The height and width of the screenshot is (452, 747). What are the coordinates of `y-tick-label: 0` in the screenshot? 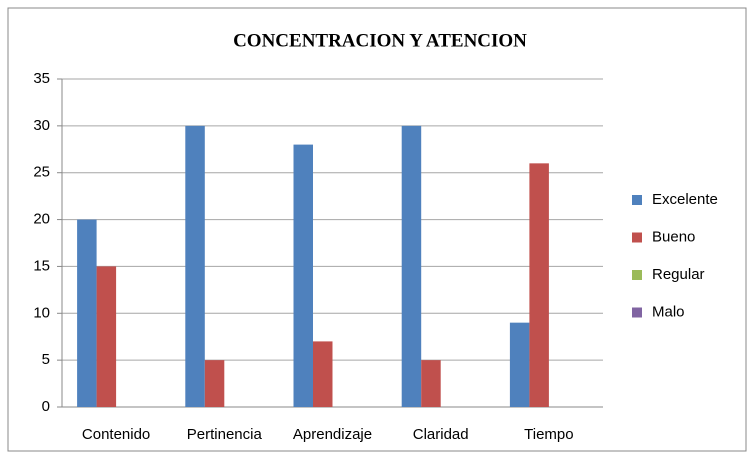 It's located at (46, 406).